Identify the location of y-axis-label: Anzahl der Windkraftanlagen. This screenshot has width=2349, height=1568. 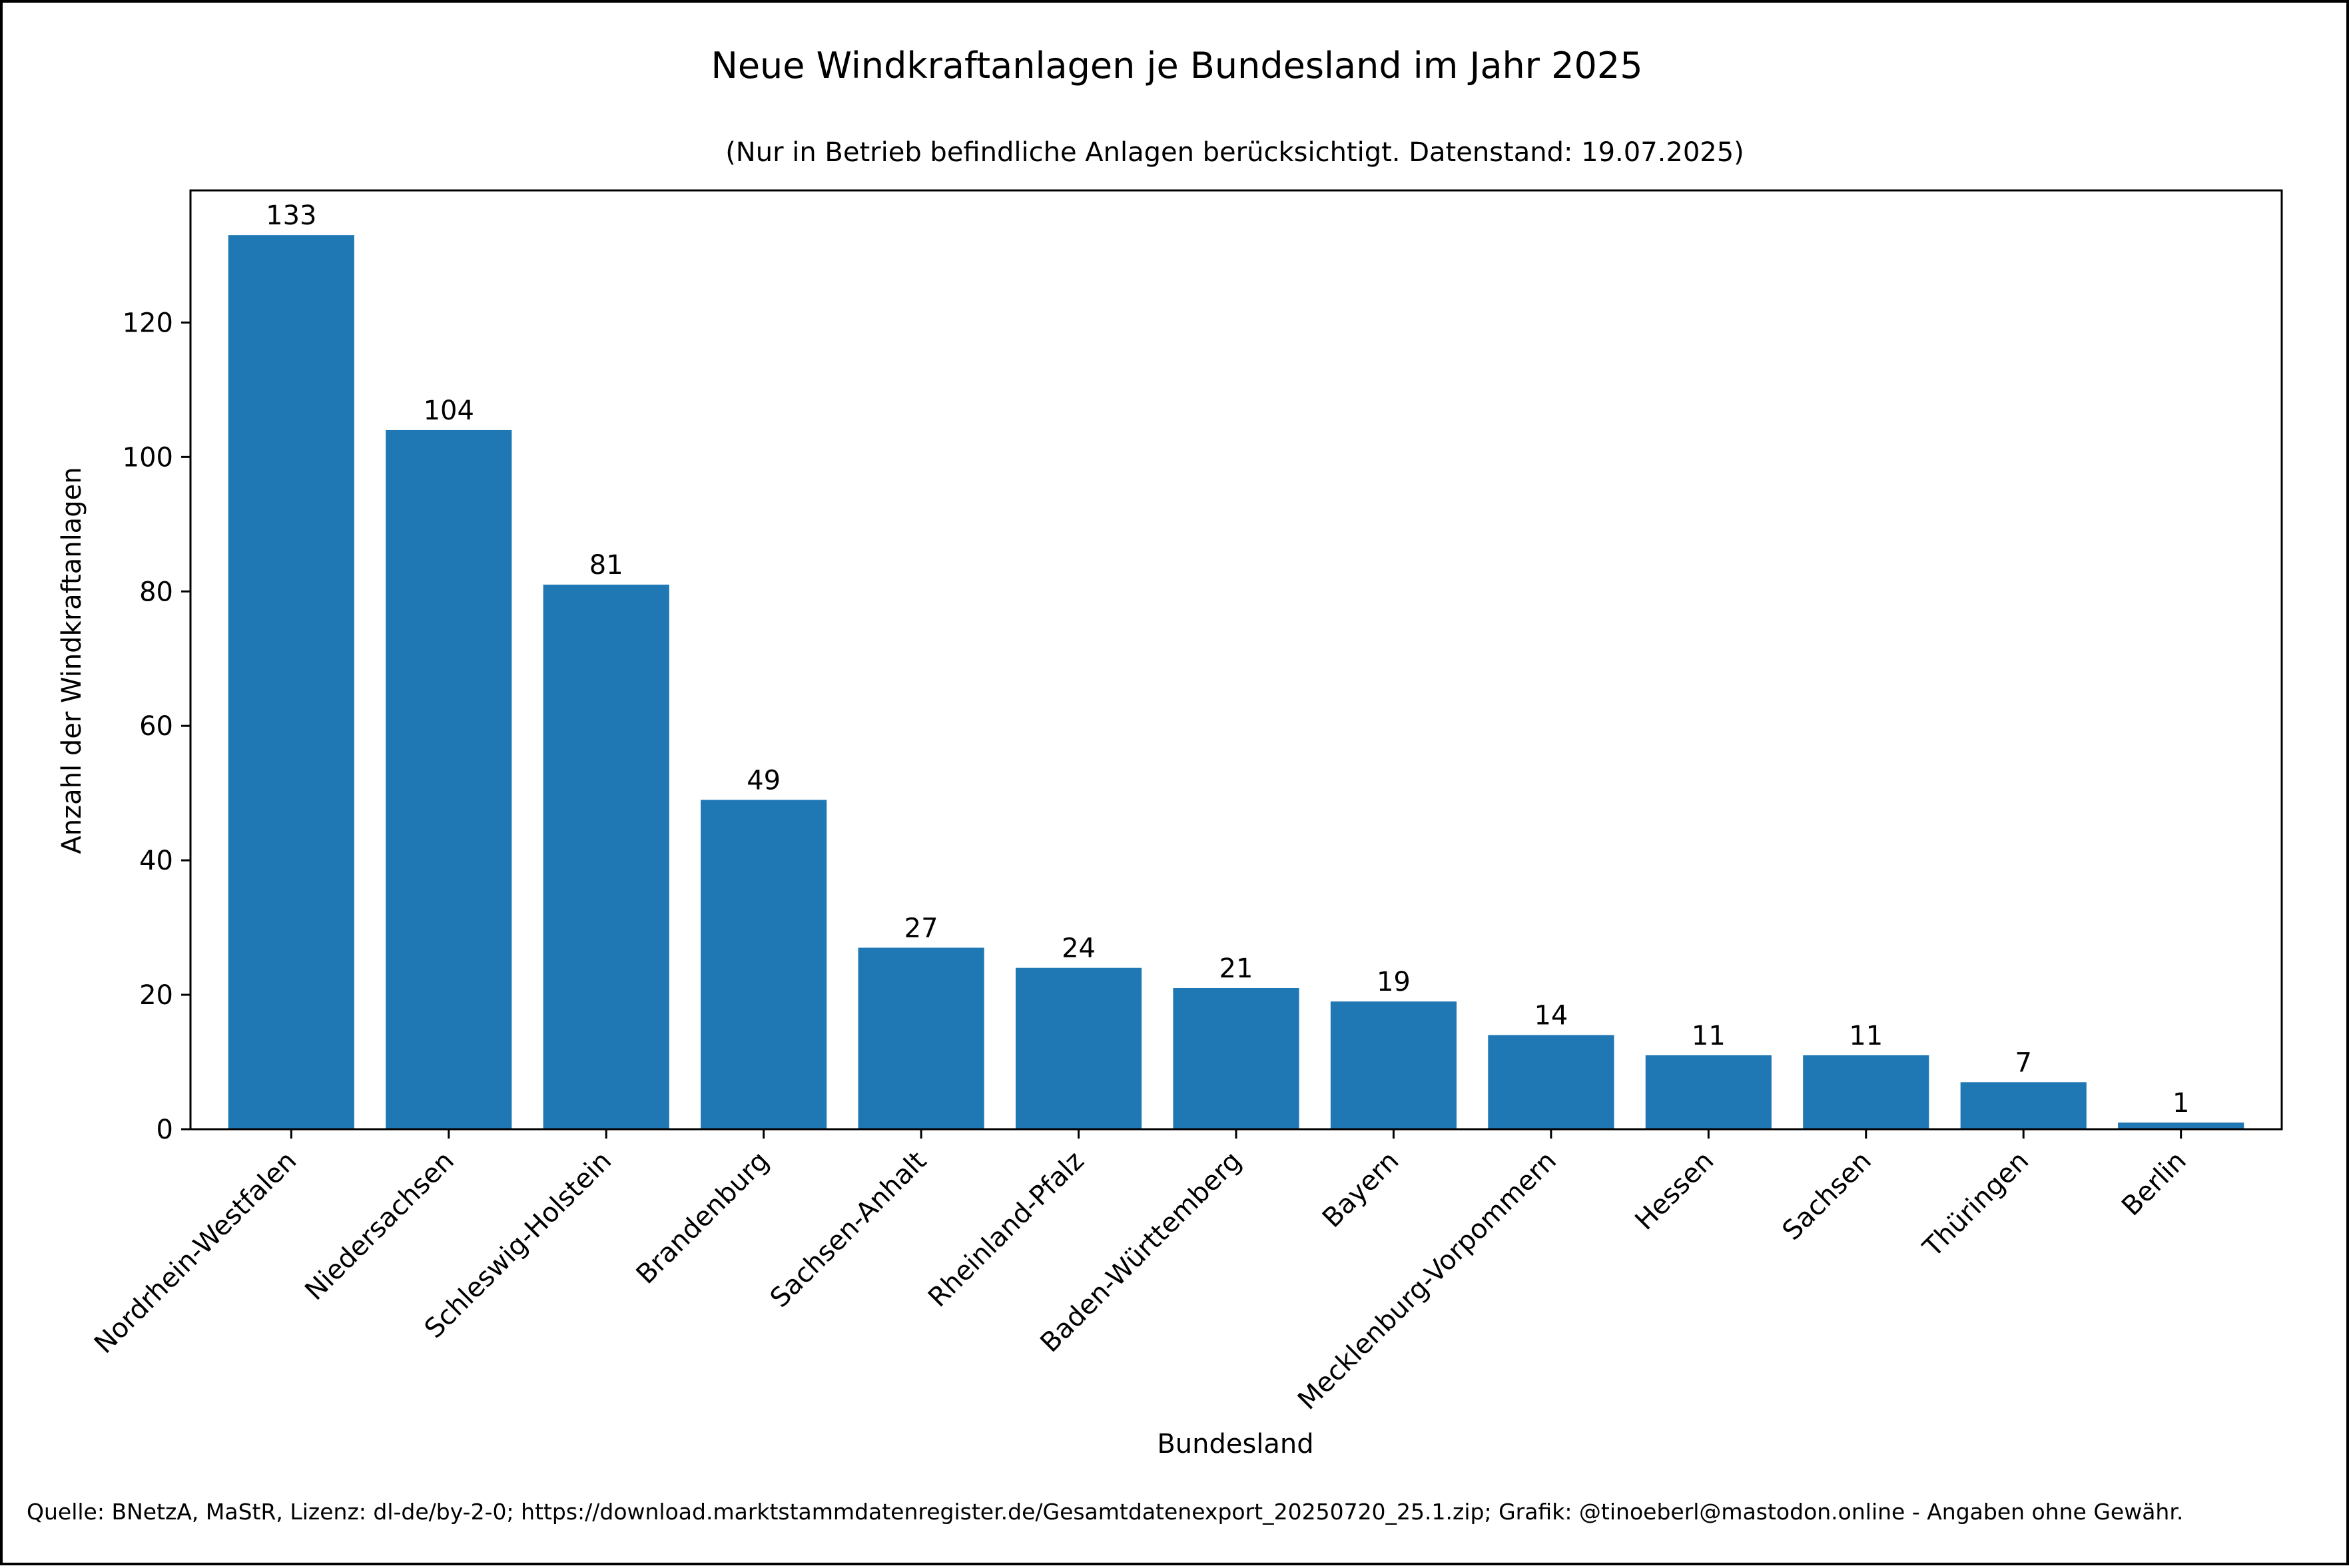
(72, 660).